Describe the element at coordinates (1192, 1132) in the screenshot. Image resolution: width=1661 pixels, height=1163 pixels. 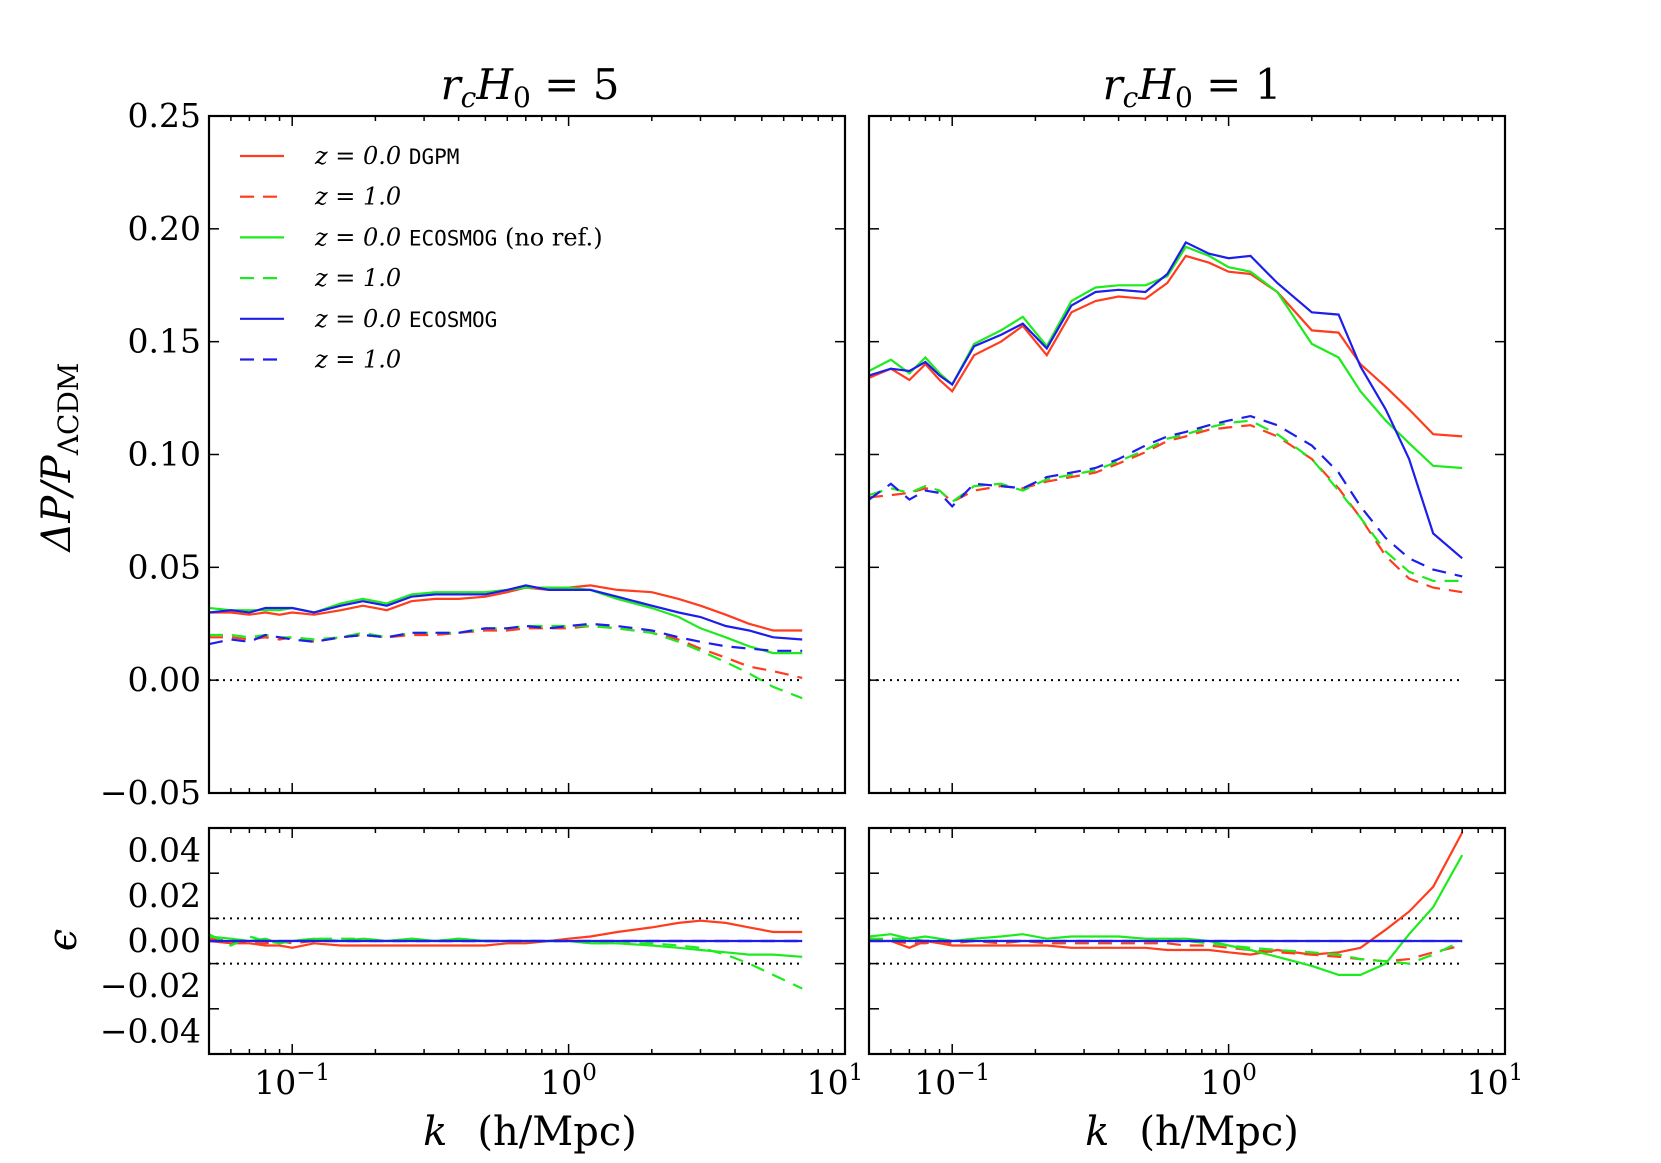
I see `xlabel-right: k (h/Mpc)` at that location.